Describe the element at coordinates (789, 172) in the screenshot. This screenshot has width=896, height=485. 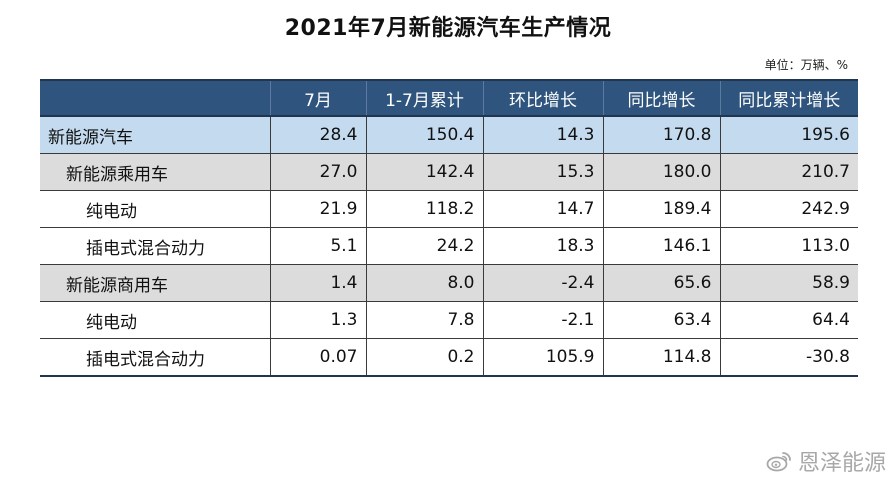
I see `table-cell: 210.7` at that location.